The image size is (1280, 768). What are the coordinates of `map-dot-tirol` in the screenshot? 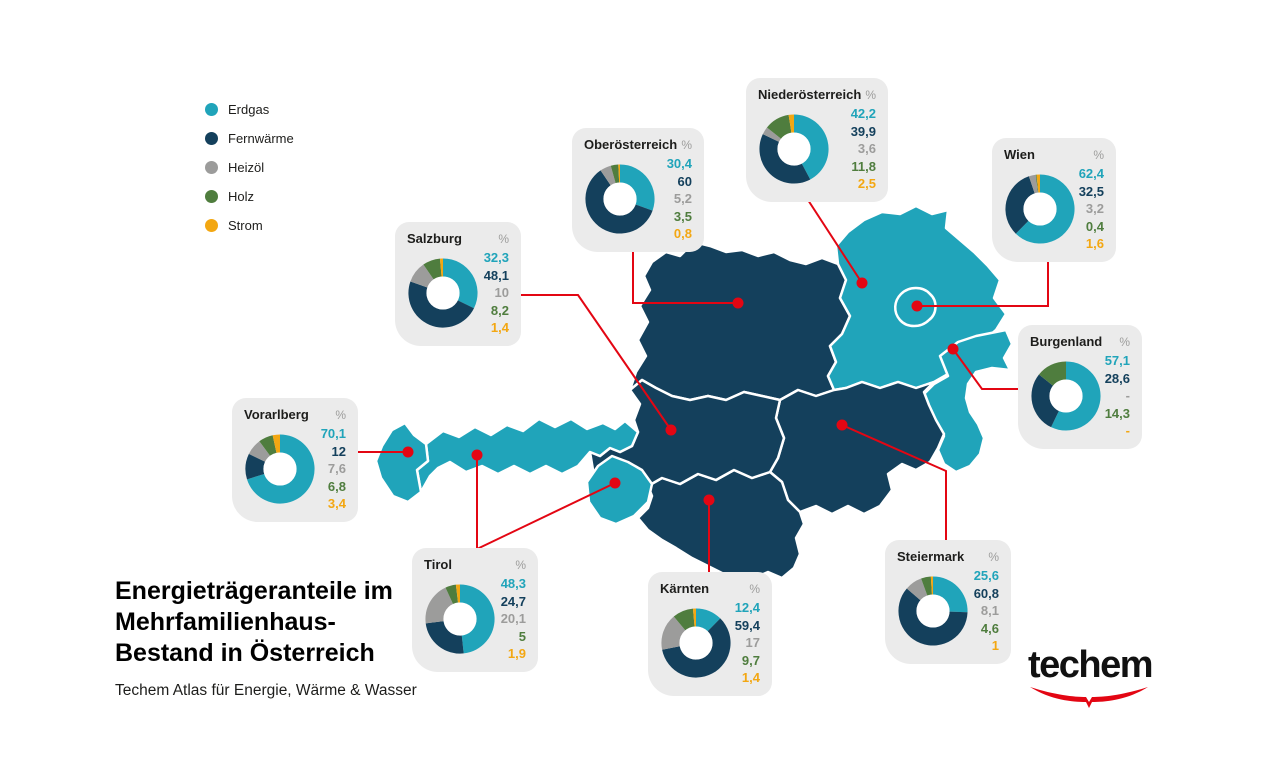 It's located at (477, 455).